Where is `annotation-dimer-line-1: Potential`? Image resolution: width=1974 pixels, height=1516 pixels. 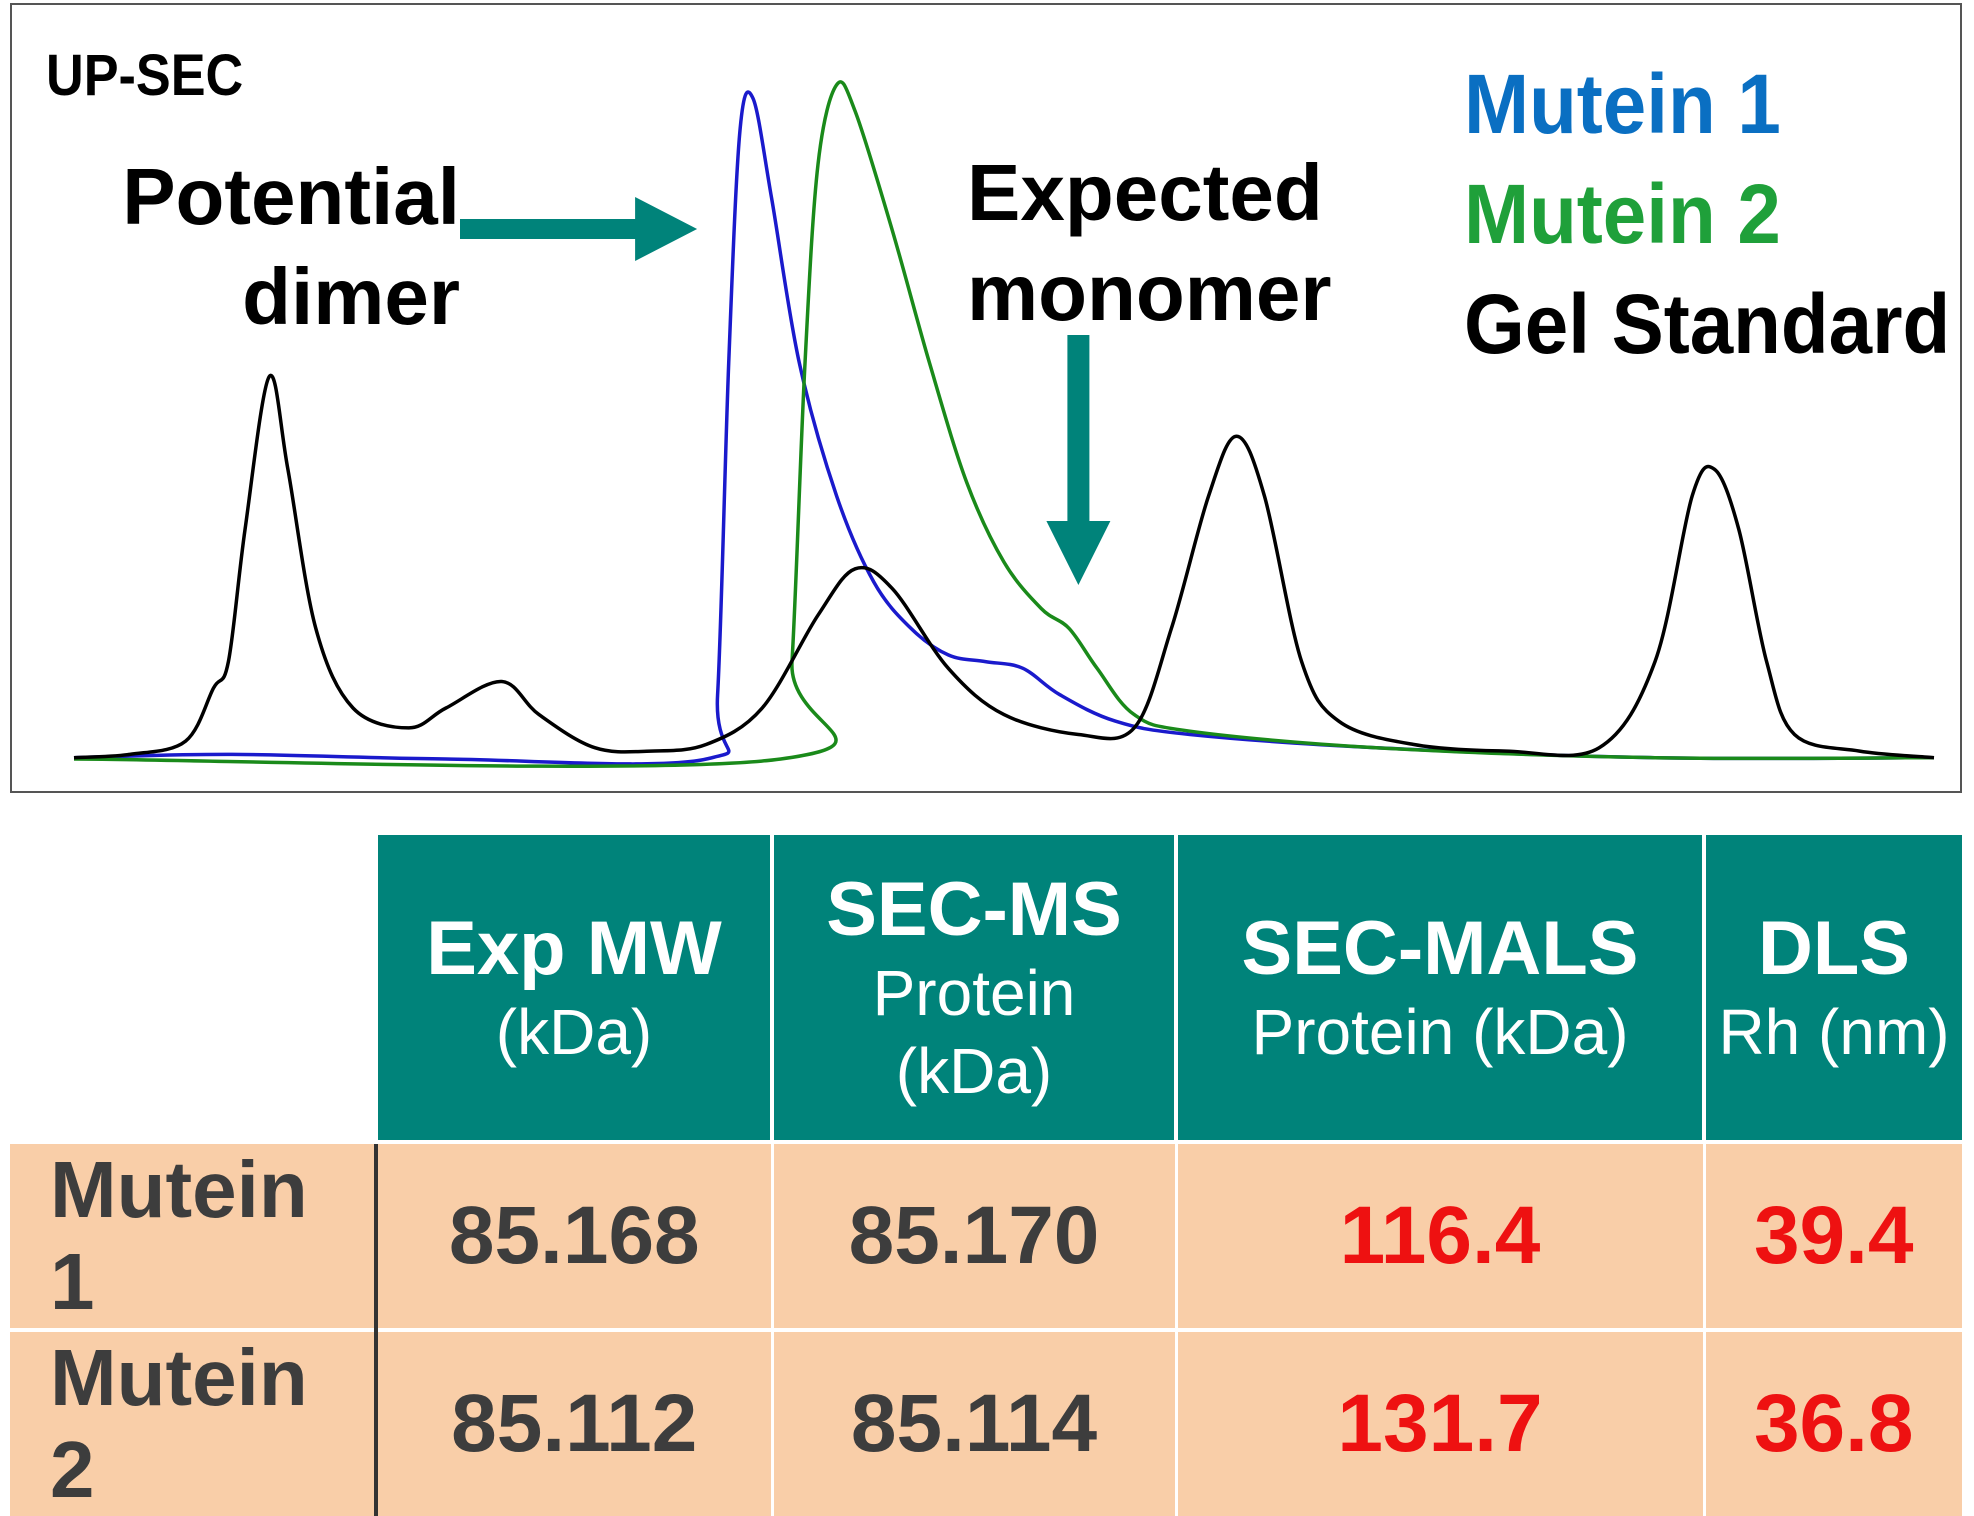 annotation-dimer-line-1: Potential is located at coordinates (291, 196).